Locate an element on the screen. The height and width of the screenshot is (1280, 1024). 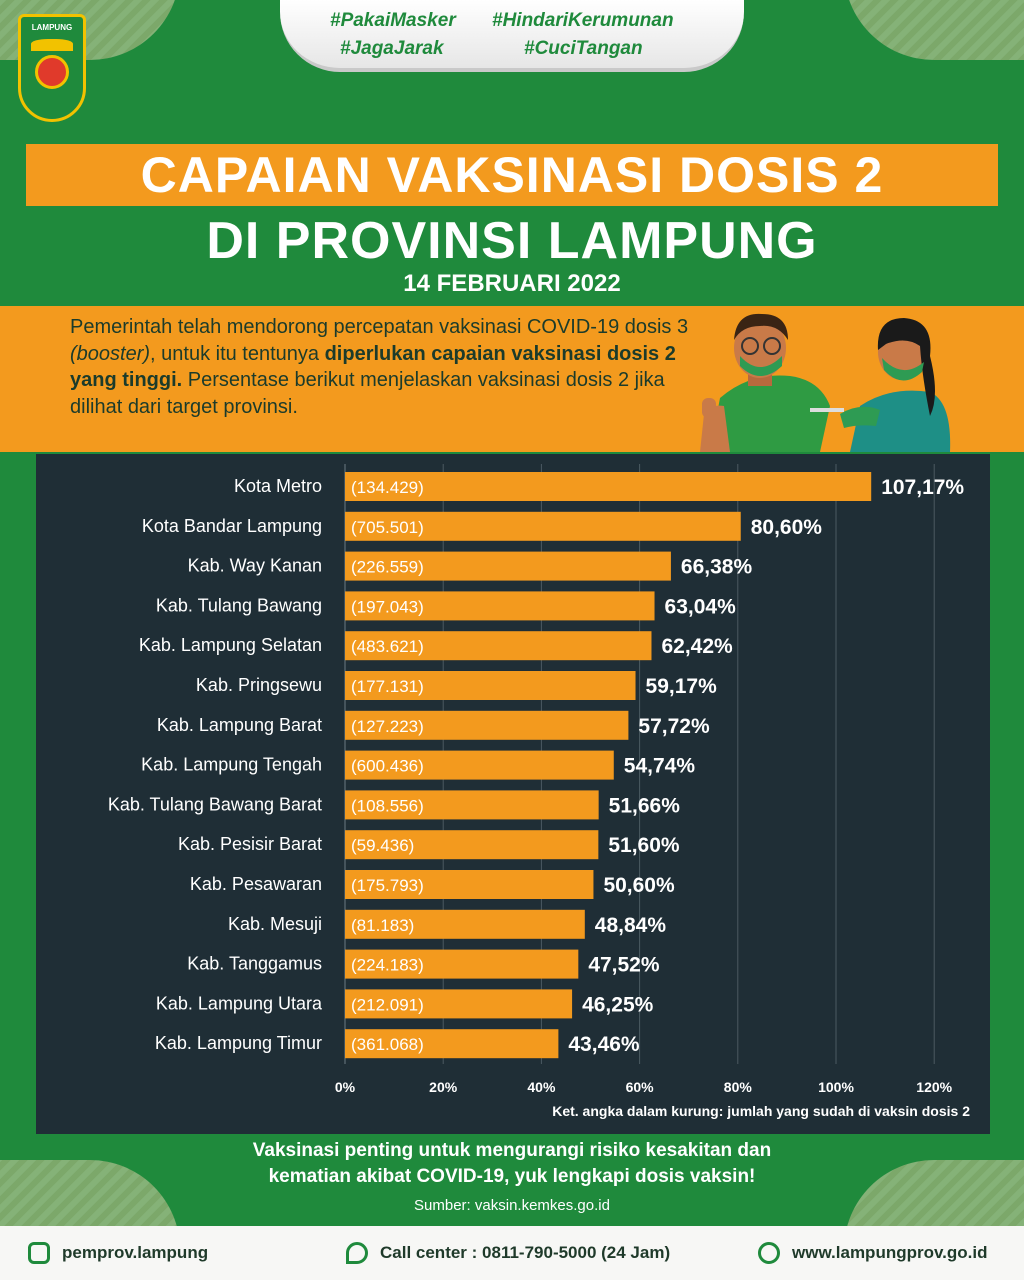
patient-illustration is located at coordinates (765, 382).